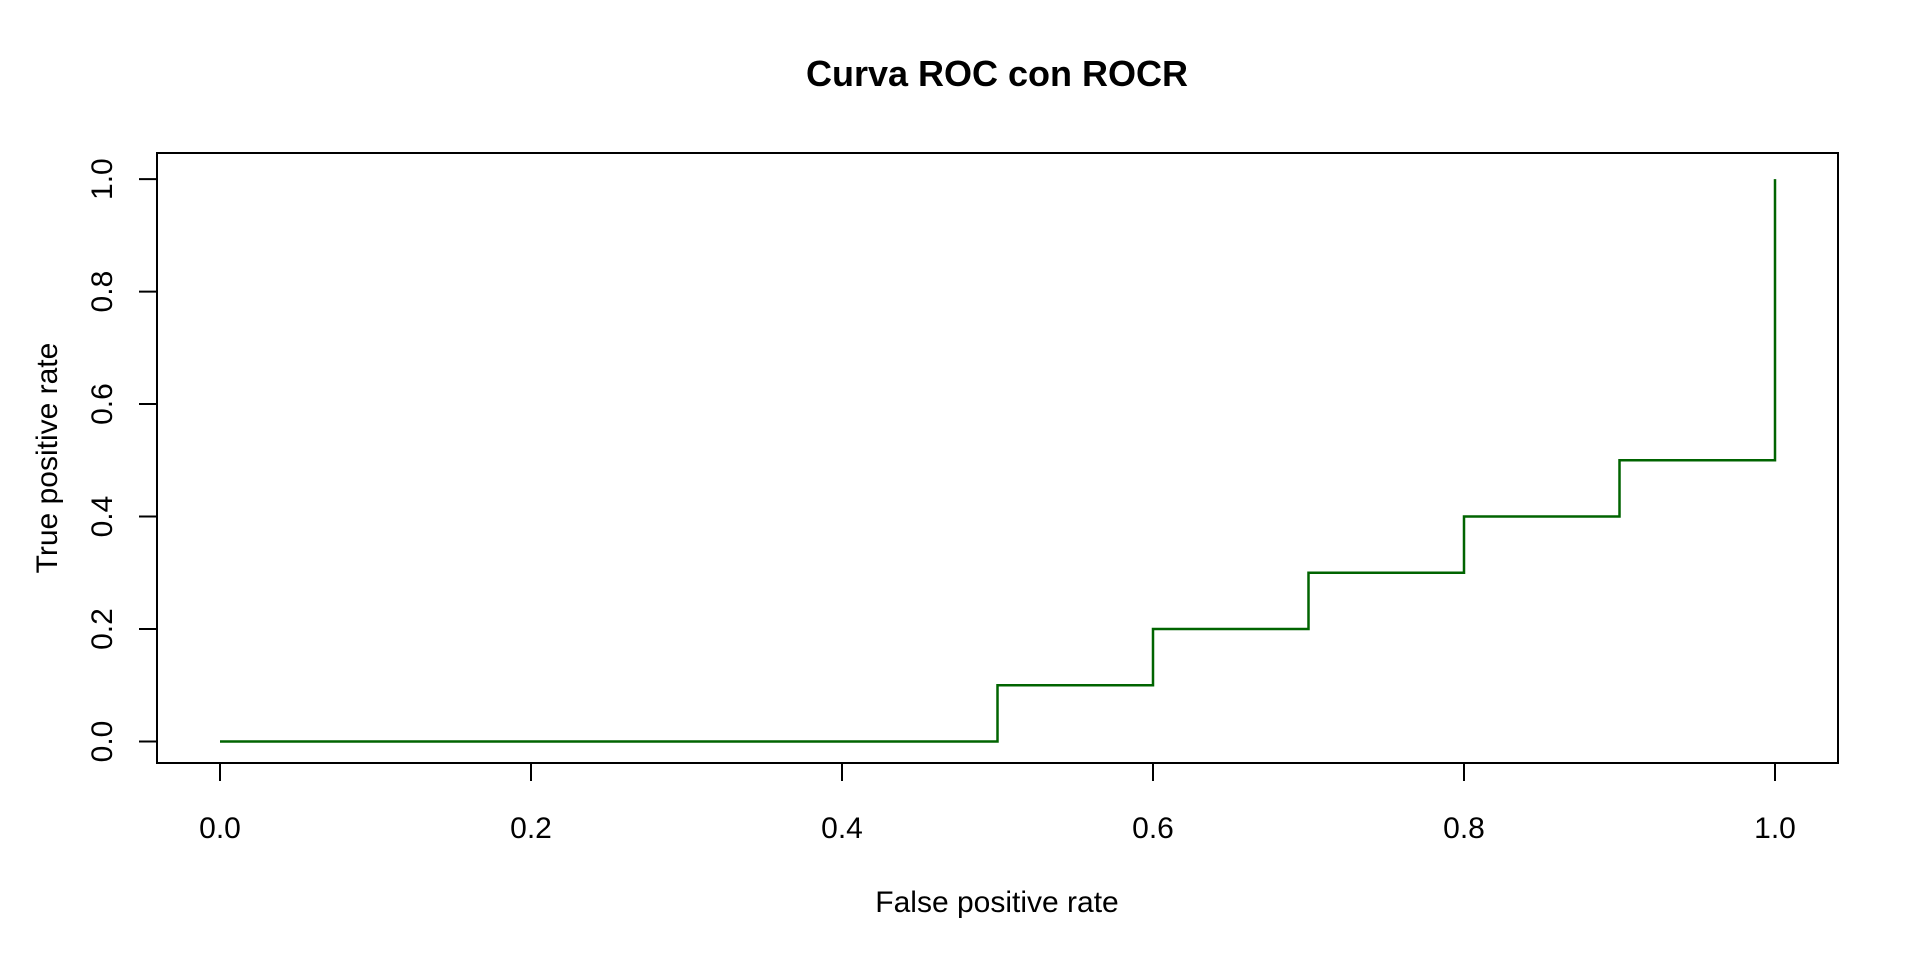 Image resolution: width=1920 pixels, height=960 pixels. What do you see at coordinates (47, 458) in the screenshot?
I see `y-axis-title: True positive rate` at bounding box center [47, 458].